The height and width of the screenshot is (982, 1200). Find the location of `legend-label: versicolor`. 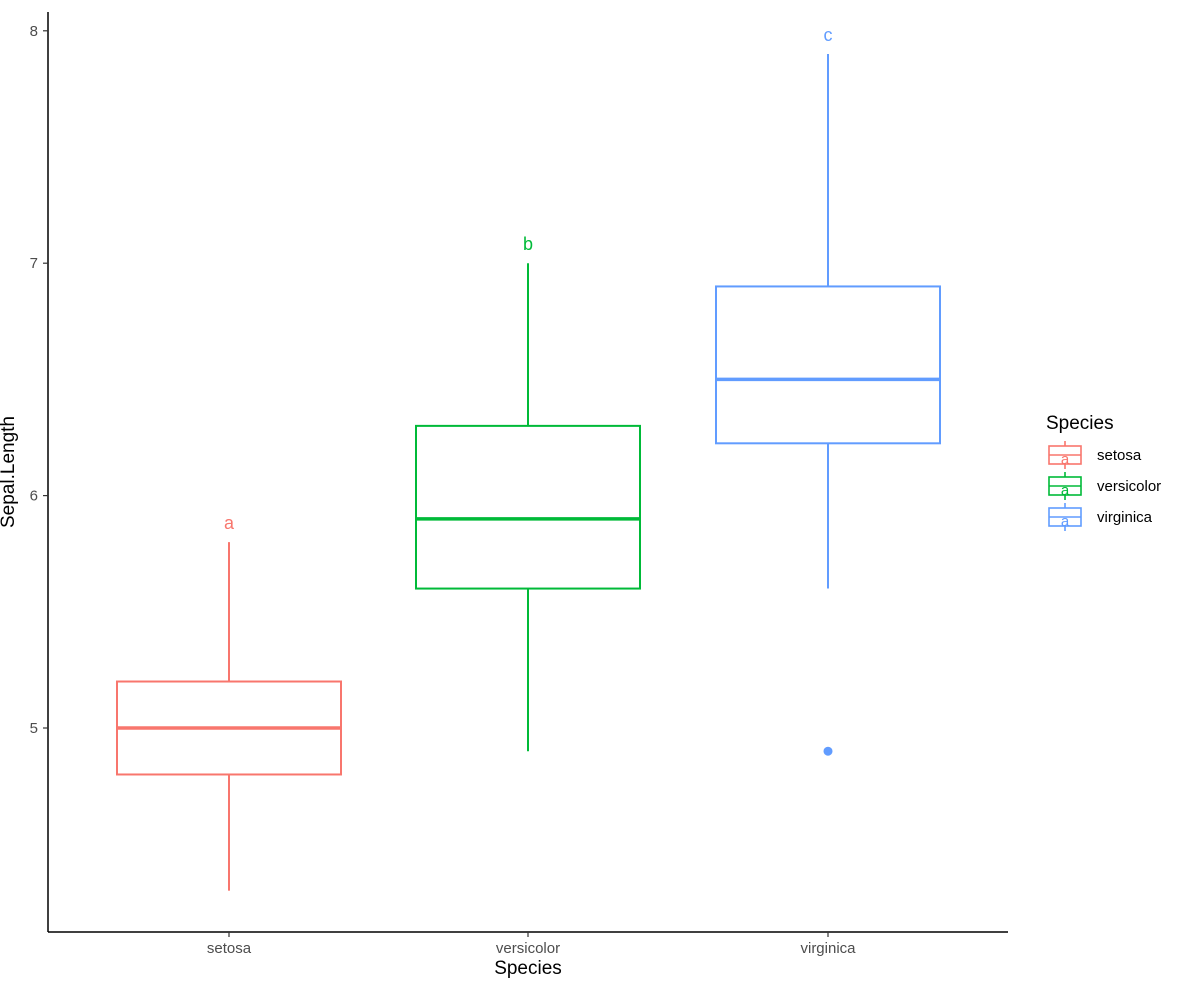

legend-label: versicolor is located at coordinates (1129, 486).